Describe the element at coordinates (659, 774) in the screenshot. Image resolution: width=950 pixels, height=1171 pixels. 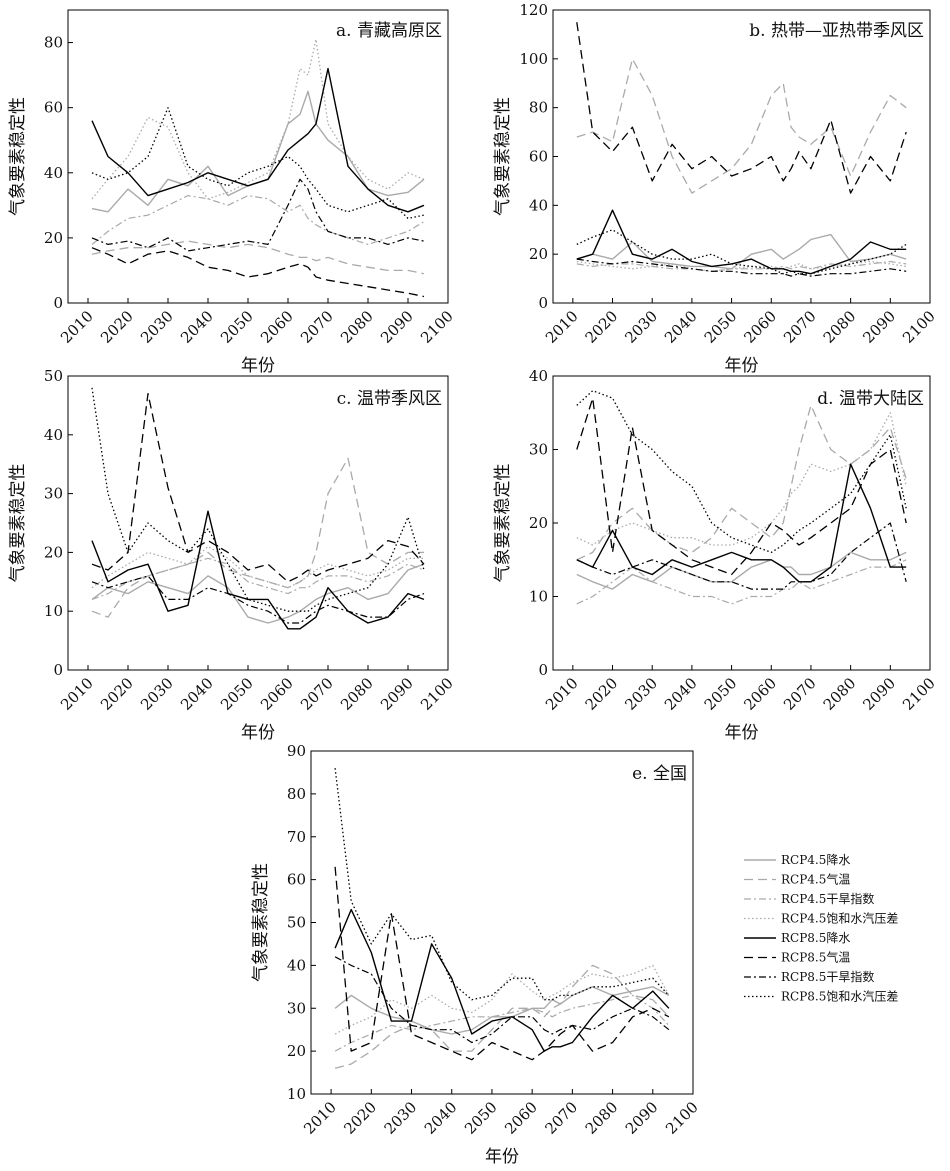
I see `panel-title: e. 全国` at that location.